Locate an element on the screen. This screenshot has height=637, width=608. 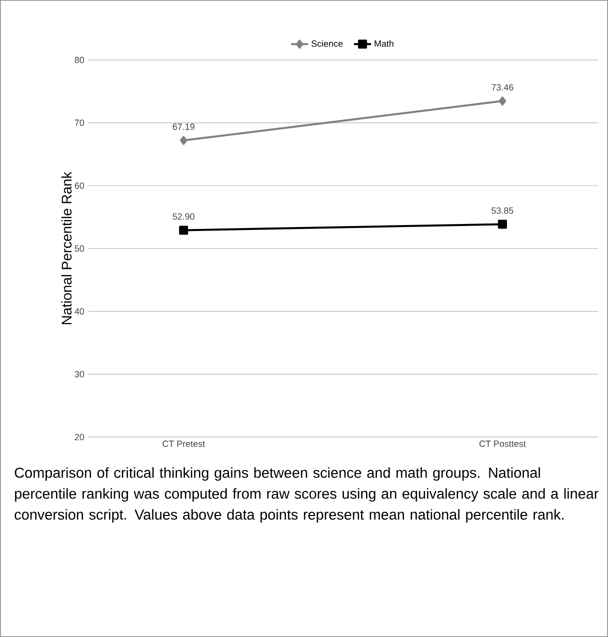
y-axis-title: National Percentile Rank is located at coordinates (66, 248).